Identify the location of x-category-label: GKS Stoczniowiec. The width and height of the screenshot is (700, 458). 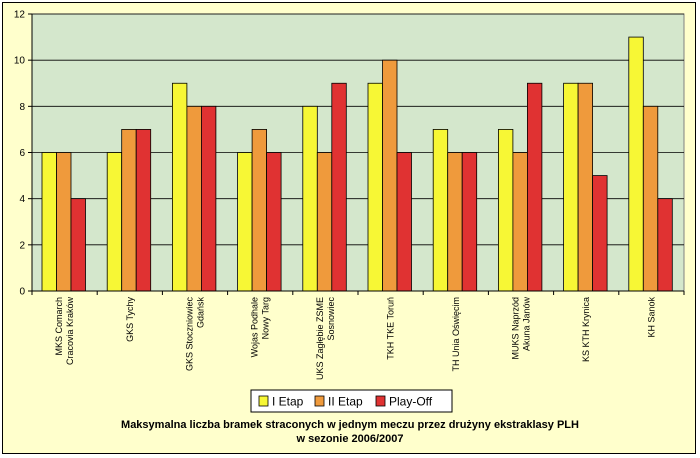
(190, 334).